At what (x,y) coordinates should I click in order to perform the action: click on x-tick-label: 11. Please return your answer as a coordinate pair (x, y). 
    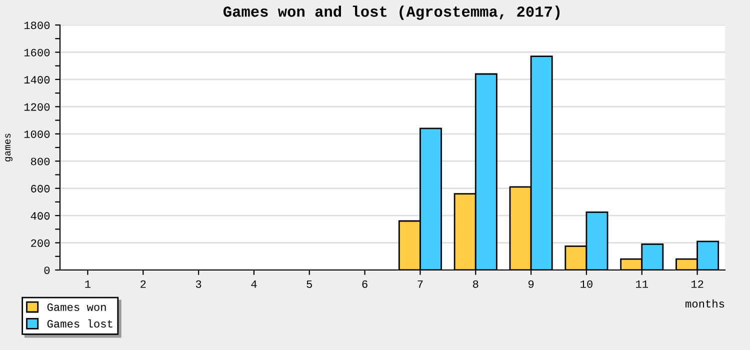
    Looking at the image, I should click on (642, 284).